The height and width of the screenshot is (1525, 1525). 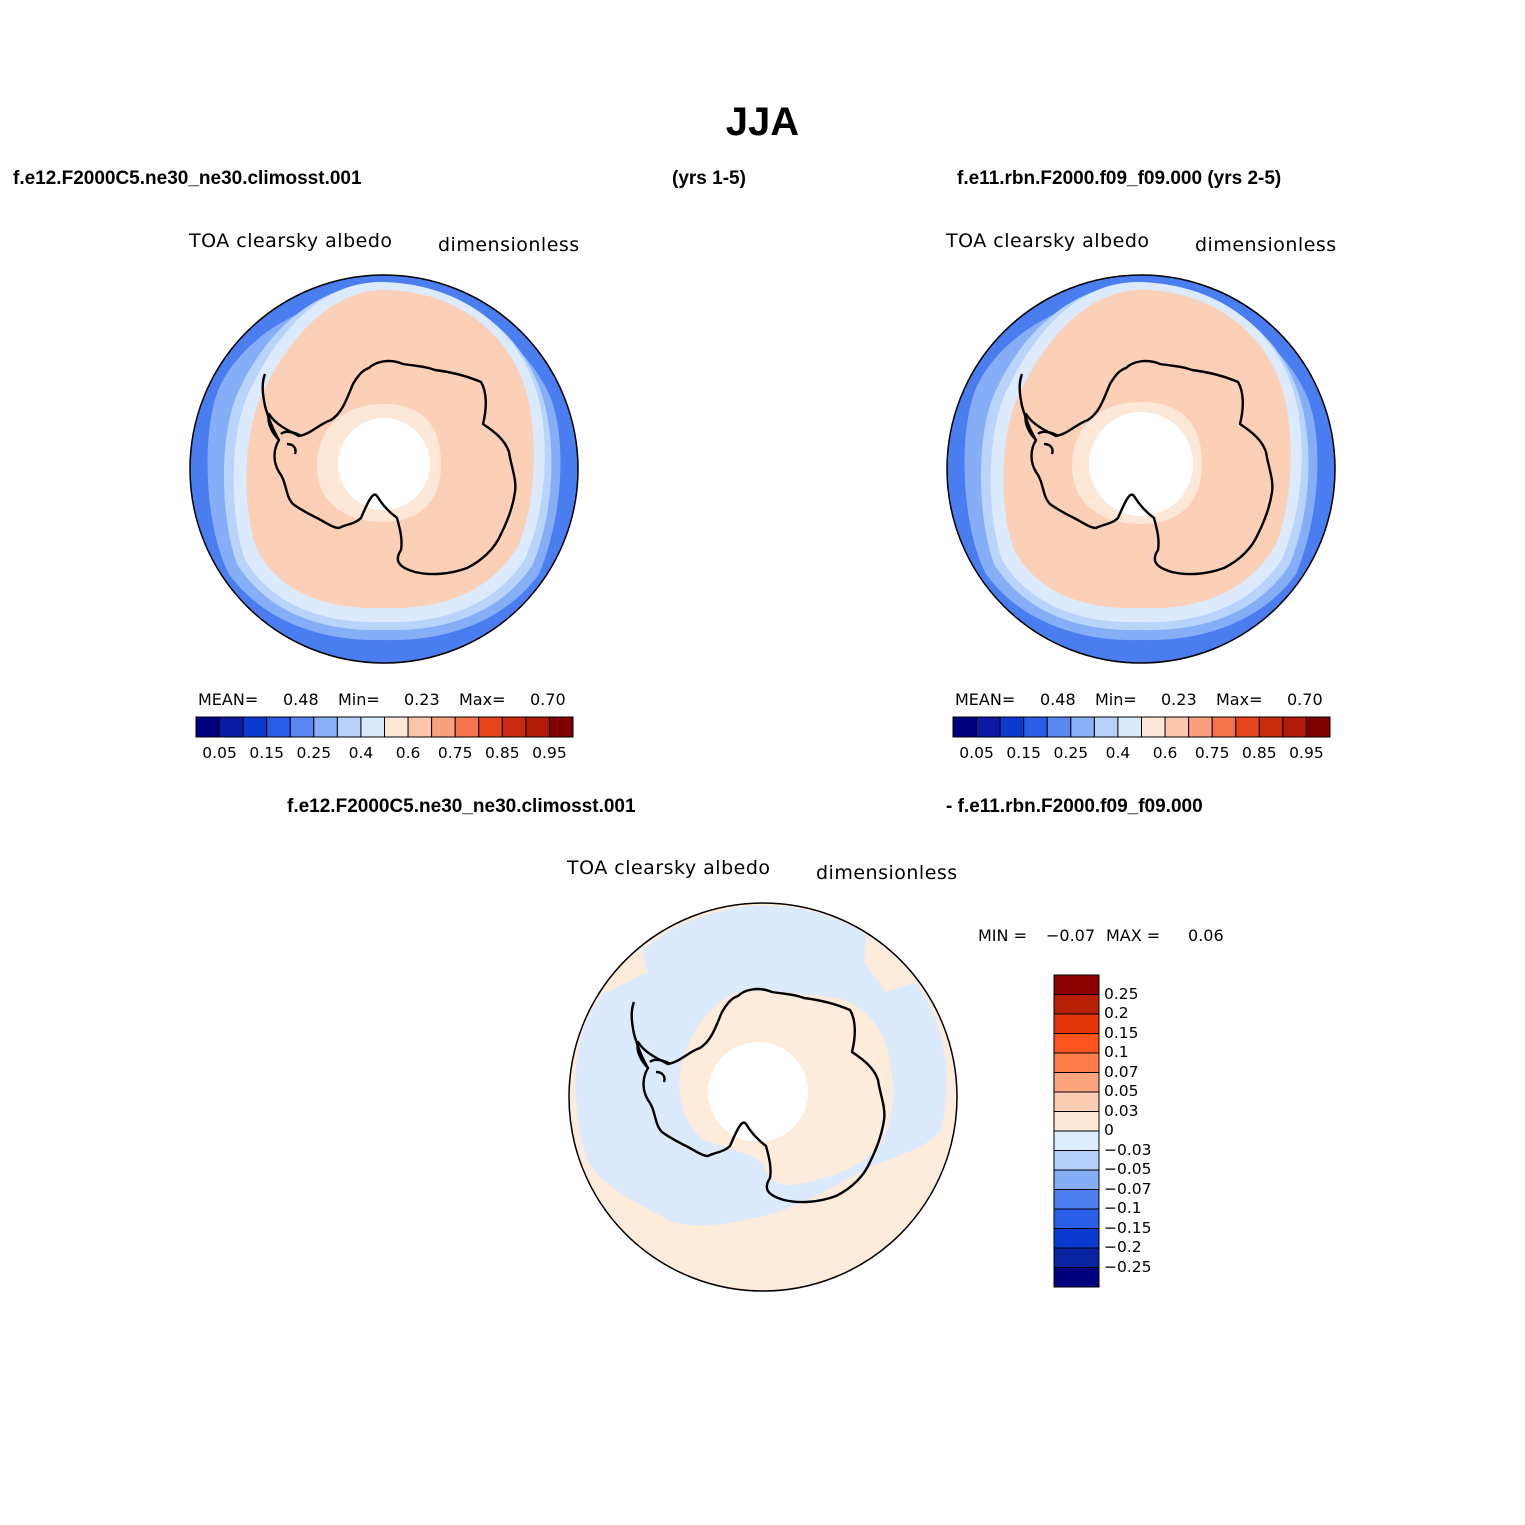 What do you see at coordinates (1121, 1071) in the screenshot?
I see `colorbar-tick-label: 0.07` at bounding box center [1121, 1071].